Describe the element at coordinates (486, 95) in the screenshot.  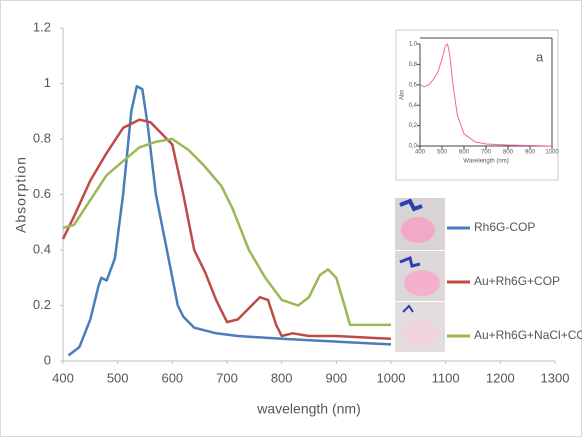
I see `series-line` at that location.